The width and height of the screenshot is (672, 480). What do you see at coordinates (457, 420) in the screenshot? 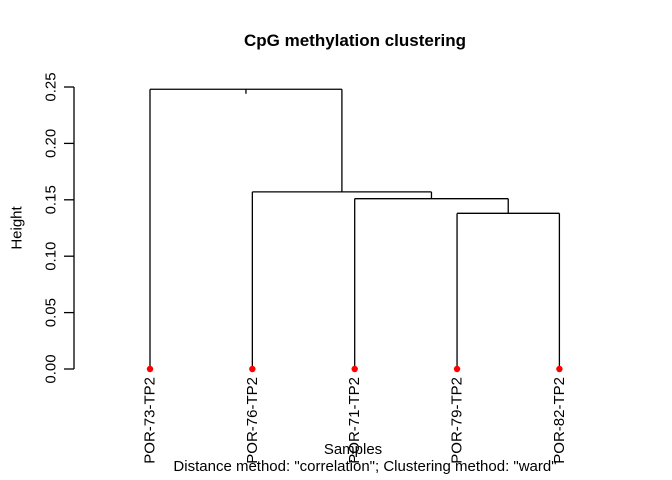
I see `leaf-label: POR-79-TP2` at bounding box center [457, 420].